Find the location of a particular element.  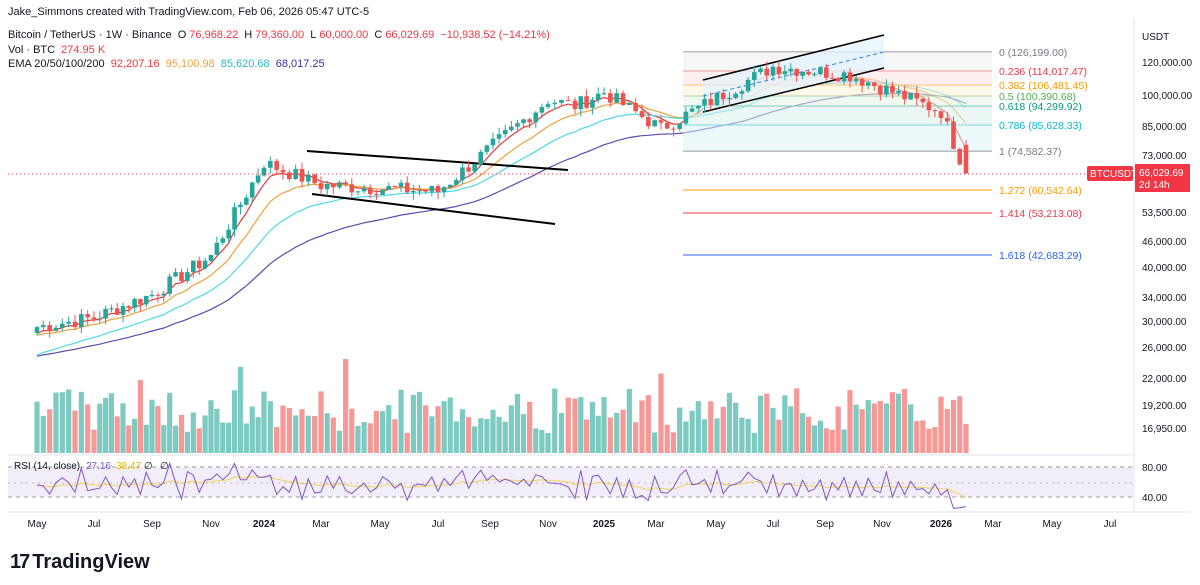

symbol-name: Bitcoin / TetherUS · 1W · Binance is located at coordinates (90, 35).